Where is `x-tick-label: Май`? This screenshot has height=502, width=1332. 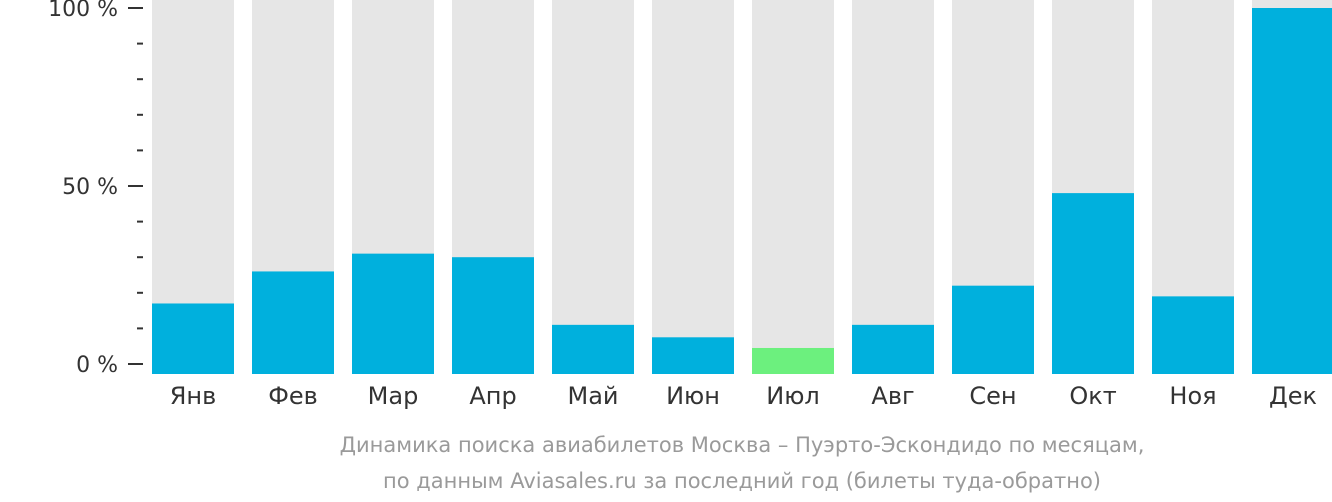 x-tick-label: Май is located at coordinates (592, 396).